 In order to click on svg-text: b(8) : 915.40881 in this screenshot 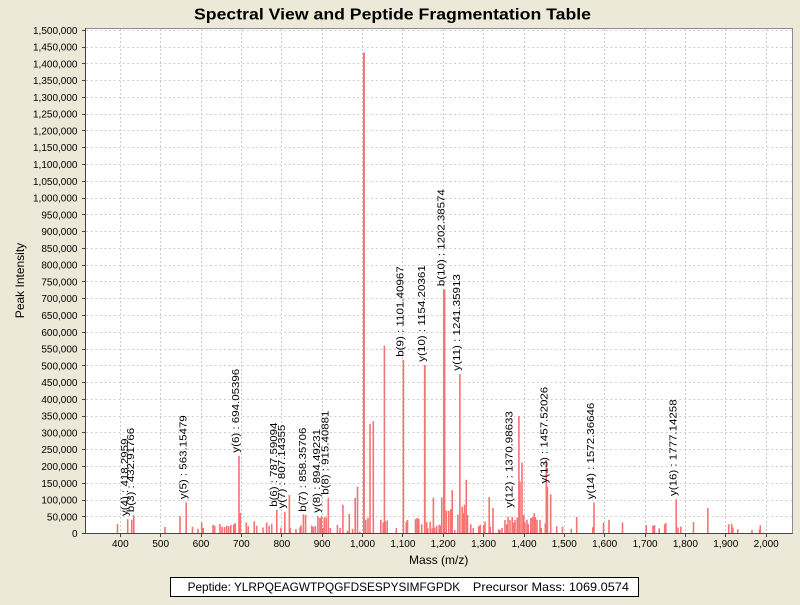, I will do `click(326, 452)`.